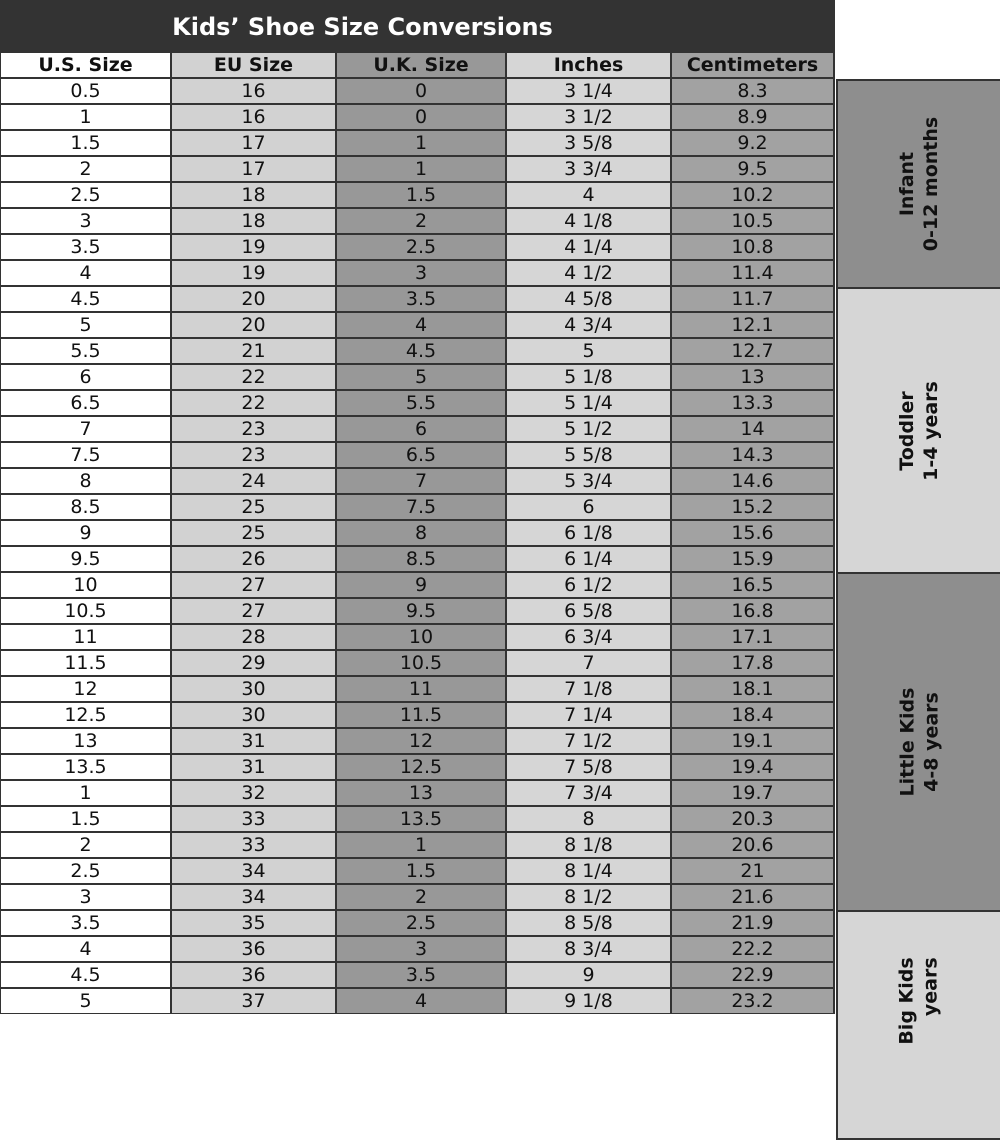 This screenshot has height=1140, width=1000. What do you see at coordinates (86, 299) in the screenshot?
I see `cell-us-size: 4.5` at bounding box center [86, 299].